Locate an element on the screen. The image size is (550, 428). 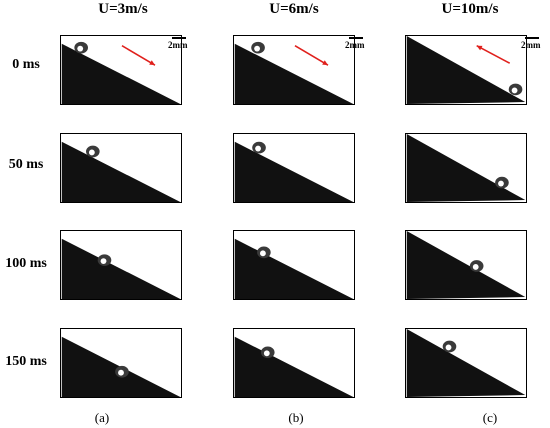
column-header-c: U=10m/s is located at coordinates (470, 9).